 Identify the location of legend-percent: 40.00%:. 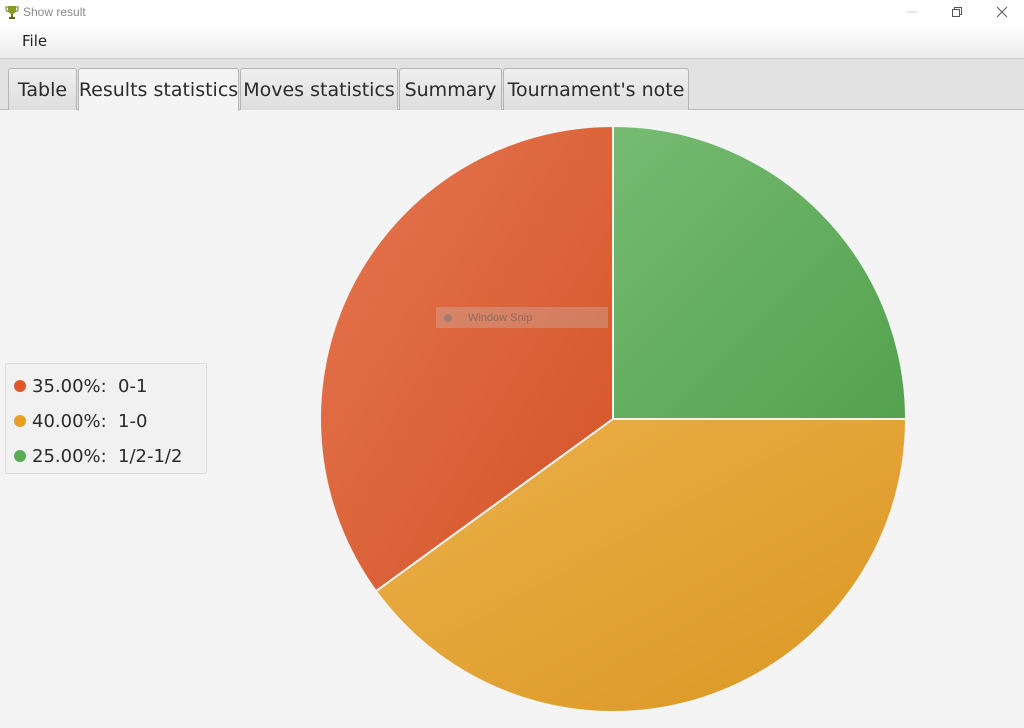
(69, 421).